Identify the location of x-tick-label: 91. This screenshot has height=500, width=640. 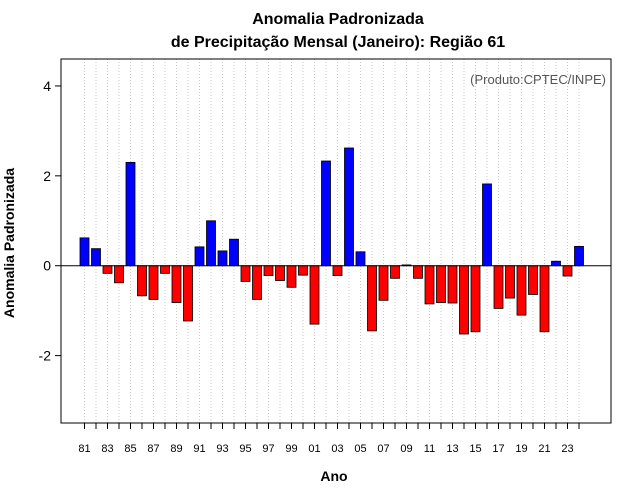
(199, 449).